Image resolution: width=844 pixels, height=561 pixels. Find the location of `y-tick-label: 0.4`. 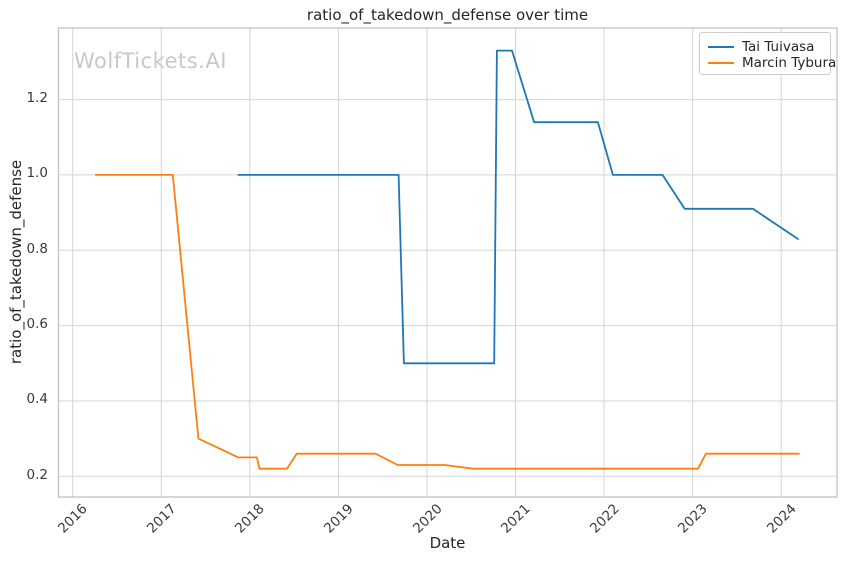

y-tick-label: 0.4 is located at coordinates (37, 399).